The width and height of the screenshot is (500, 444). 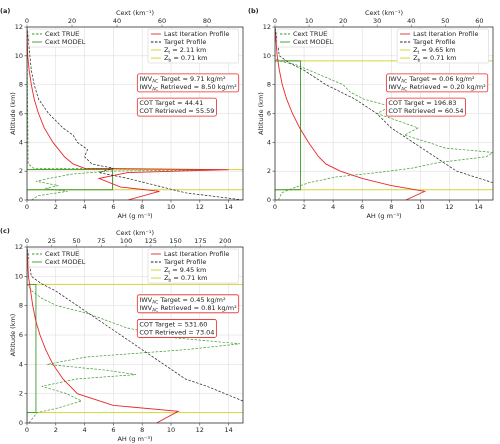 What do you see at coordinates (479, 21) in the screenshot?
I see `x2-tick-label: 60` at bounding box center [479, 21].